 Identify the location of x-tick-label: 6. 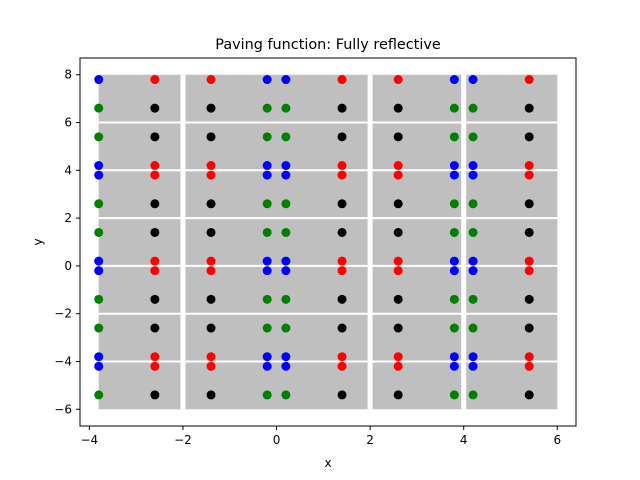
(557, 440).